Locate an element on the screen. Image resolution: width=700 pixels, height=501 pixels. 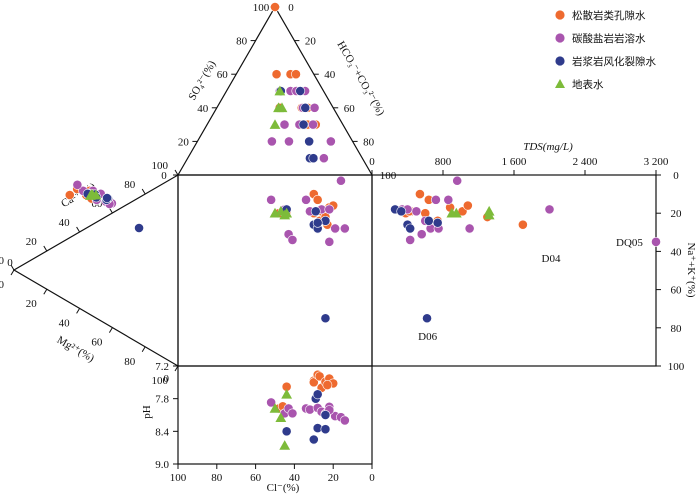
so4-axis-title: SO₄²⁻(%) is located at coordinates (202, 80).